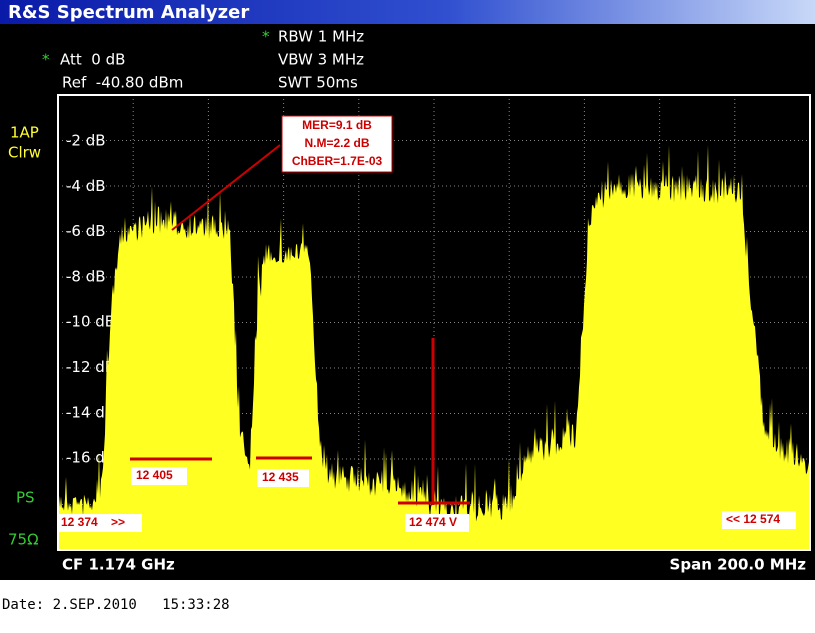 The image size is (815, 633). I want to click on channel-label: 12 405, so click(154, 475).